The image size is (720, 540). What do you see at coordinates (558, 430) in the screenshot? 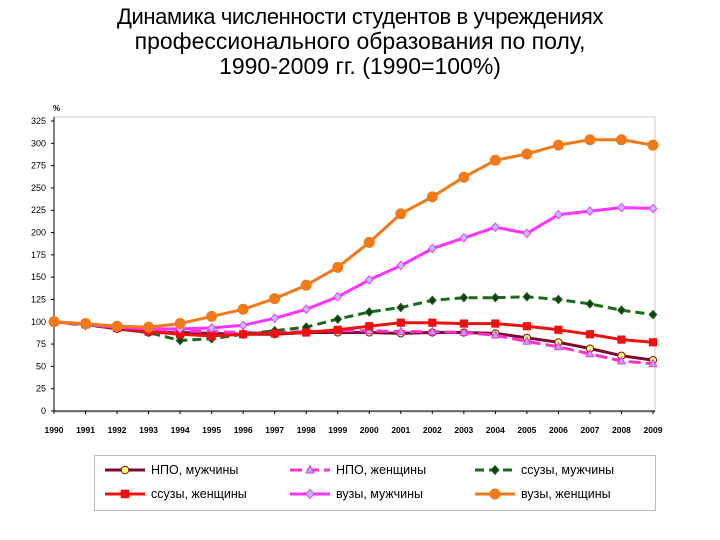
I see `x-tick-label: 2006` at bounding box center [558, 430].